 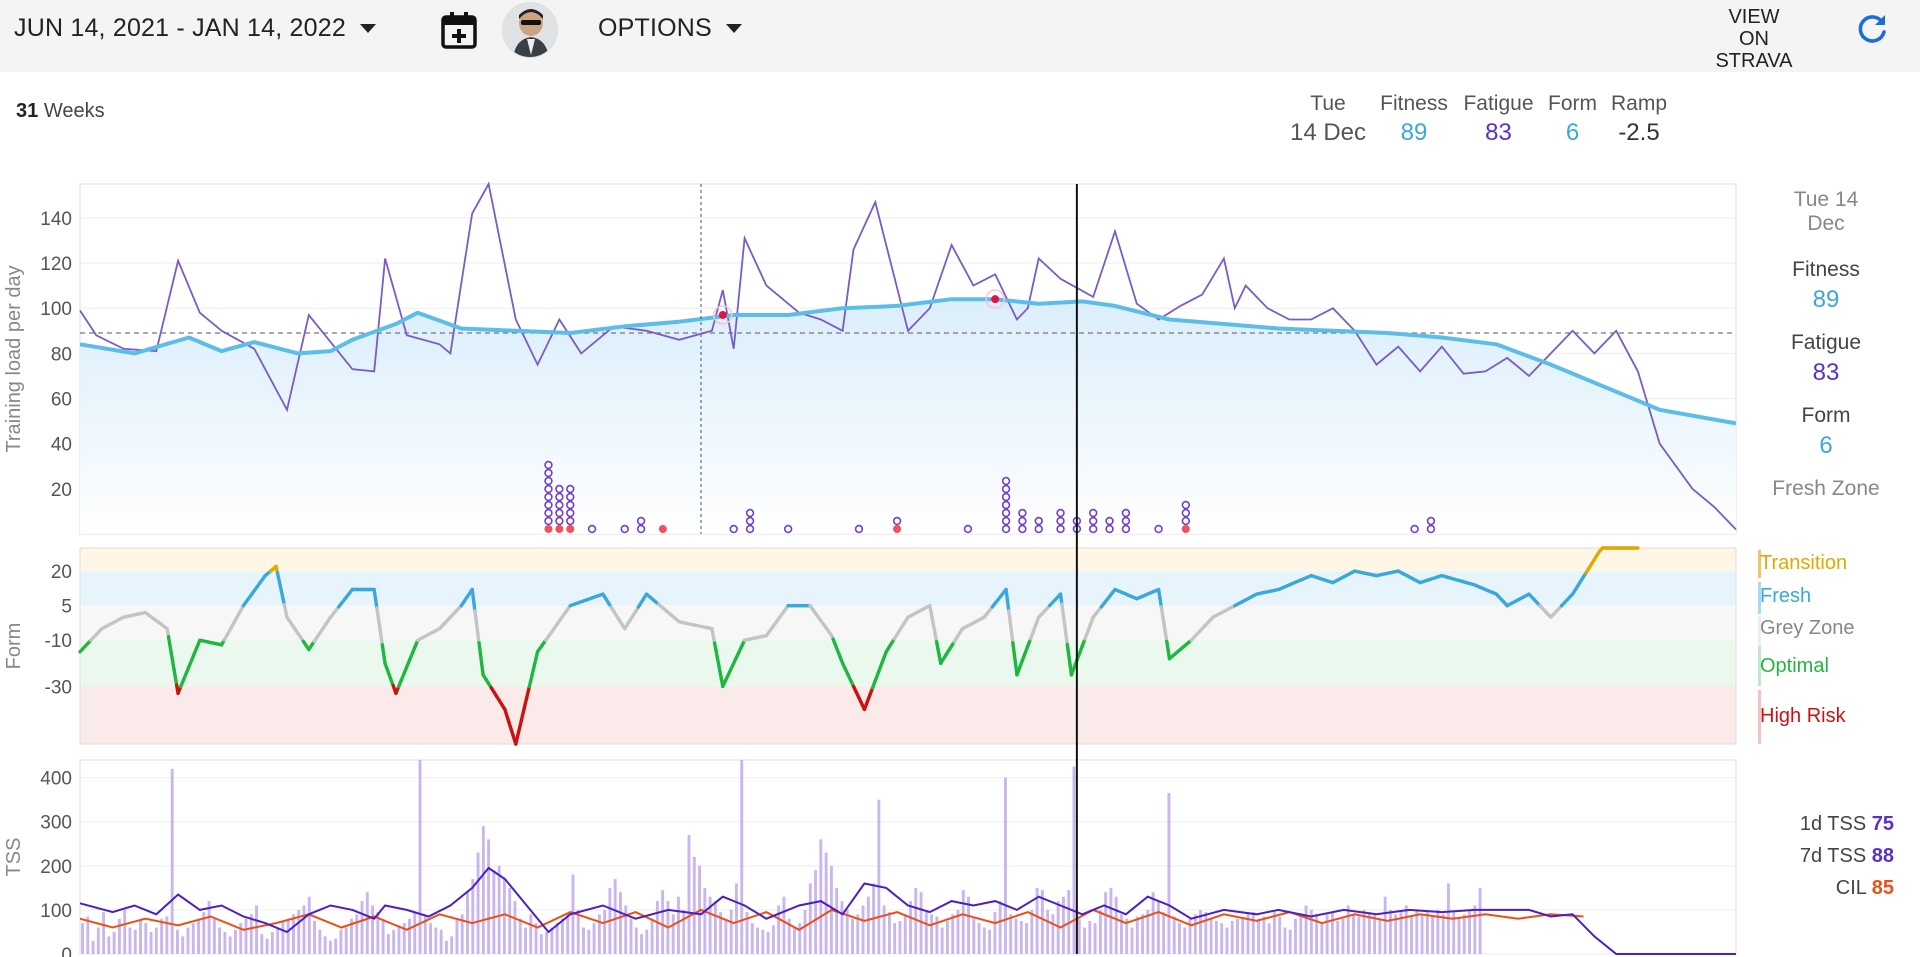 What do you see at coordinates (908, 588) in the screenshot?
I see `form-zone-fresh` at bounding box center [908, 588].